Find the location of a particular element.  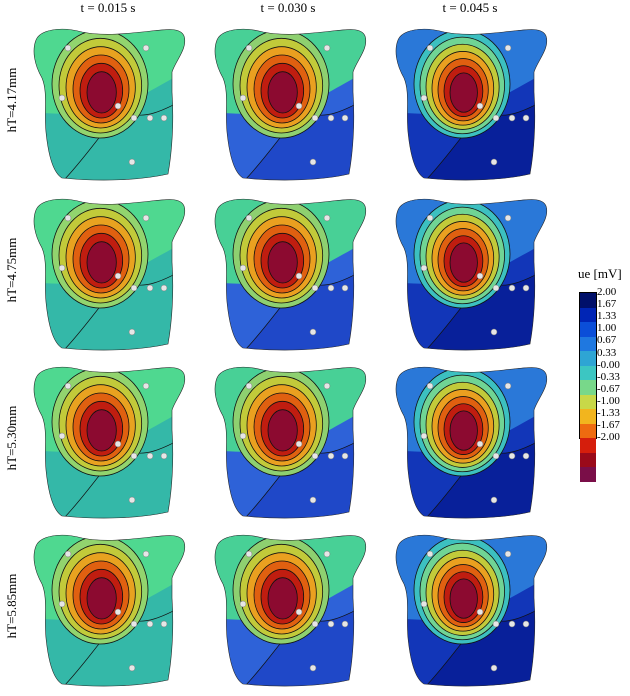

colorbar-tick-label: -0.00 is located at coordinates (608, 364).